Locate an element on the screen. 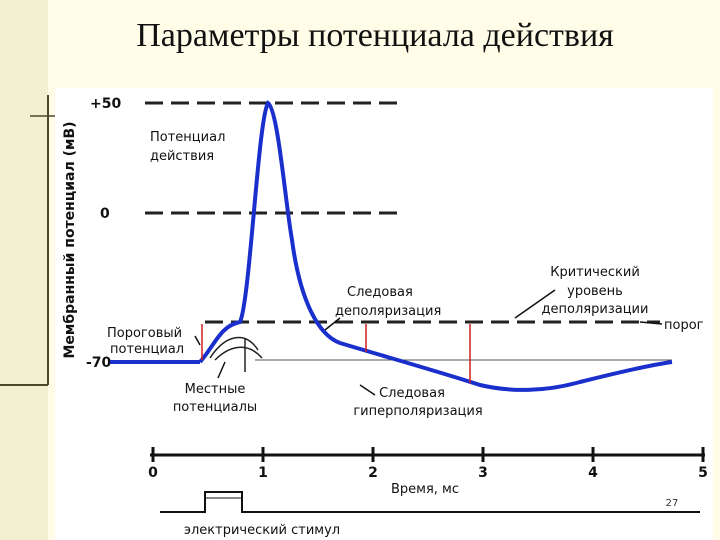 The image size is (720, 540). y-label: -70 is located at coordinates (99, 363).